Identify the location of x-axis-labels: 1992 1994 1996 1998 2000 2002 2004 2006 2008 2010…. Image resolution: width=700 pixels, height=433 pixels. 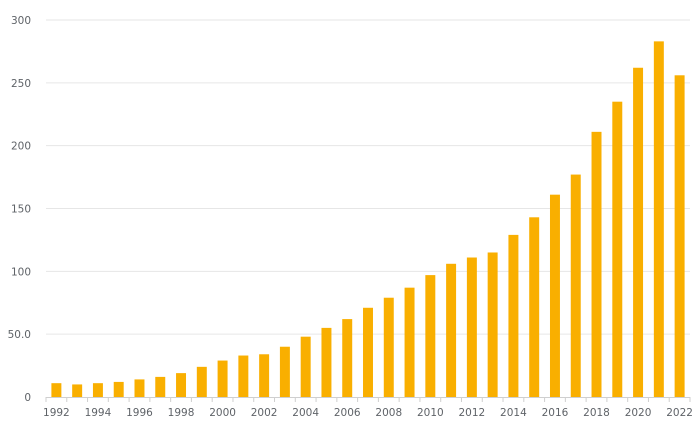
(368, 413).